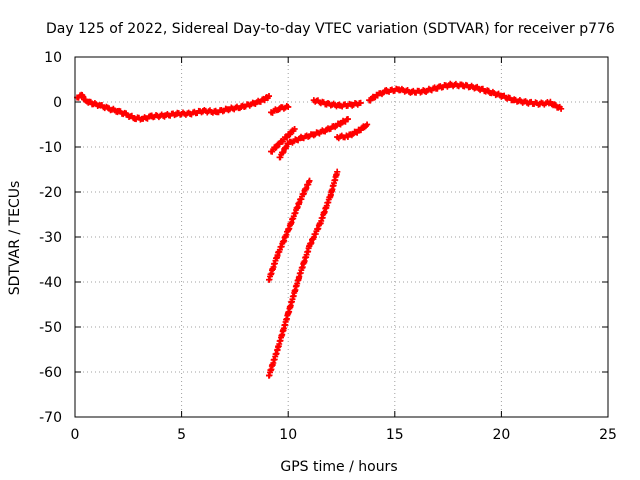 This screenshot has height=480, width=640. I want to click on series-dip-segment, so click(283, 140).